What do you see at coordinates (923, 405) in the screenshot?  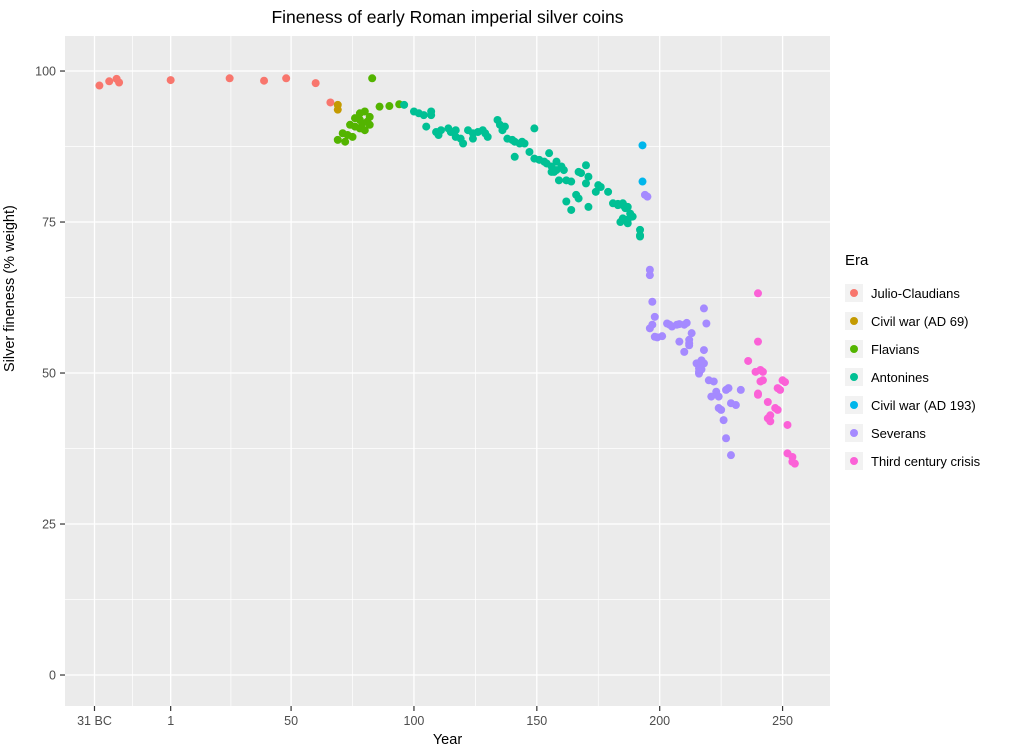 I see `legend-label: Civil war (AD 193)` at bounding box center [923, 405].